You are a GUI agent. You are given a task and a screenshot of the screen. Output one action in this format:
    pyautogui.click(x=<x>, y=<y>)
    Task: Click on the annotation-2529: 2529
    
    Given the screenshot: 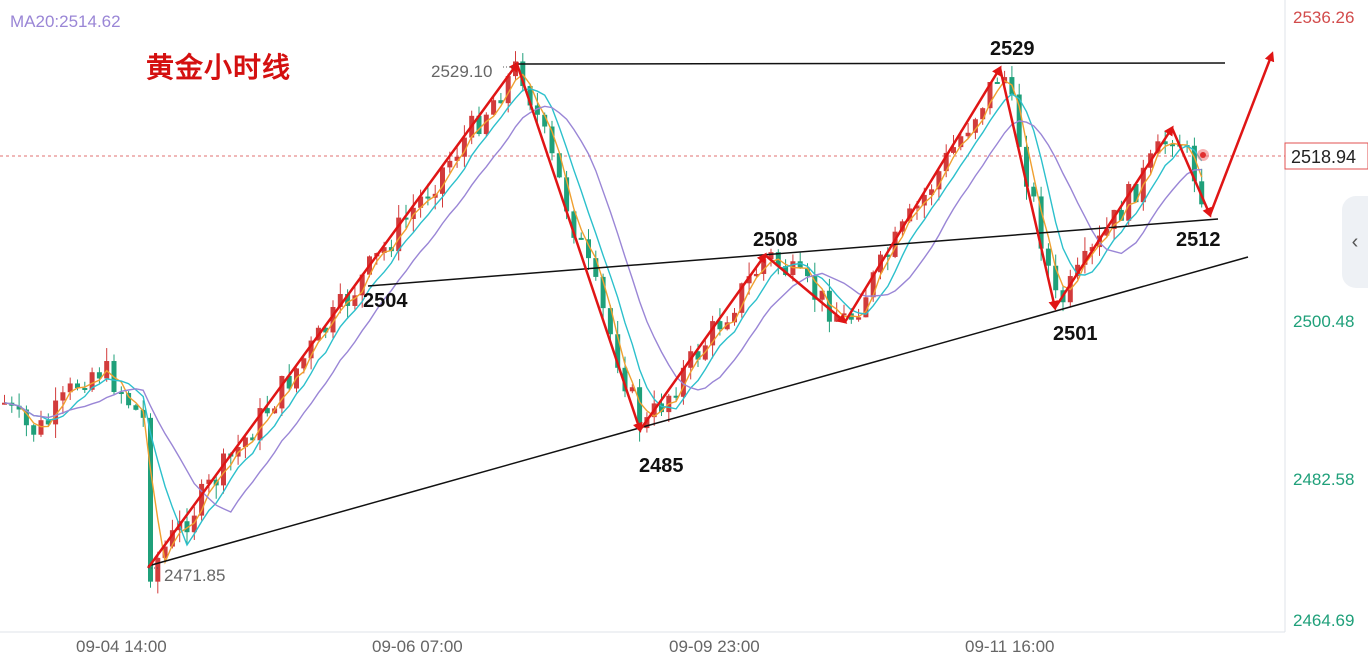 What is the action you would take?
    pyautogui.click(x=1012, y=49)
    